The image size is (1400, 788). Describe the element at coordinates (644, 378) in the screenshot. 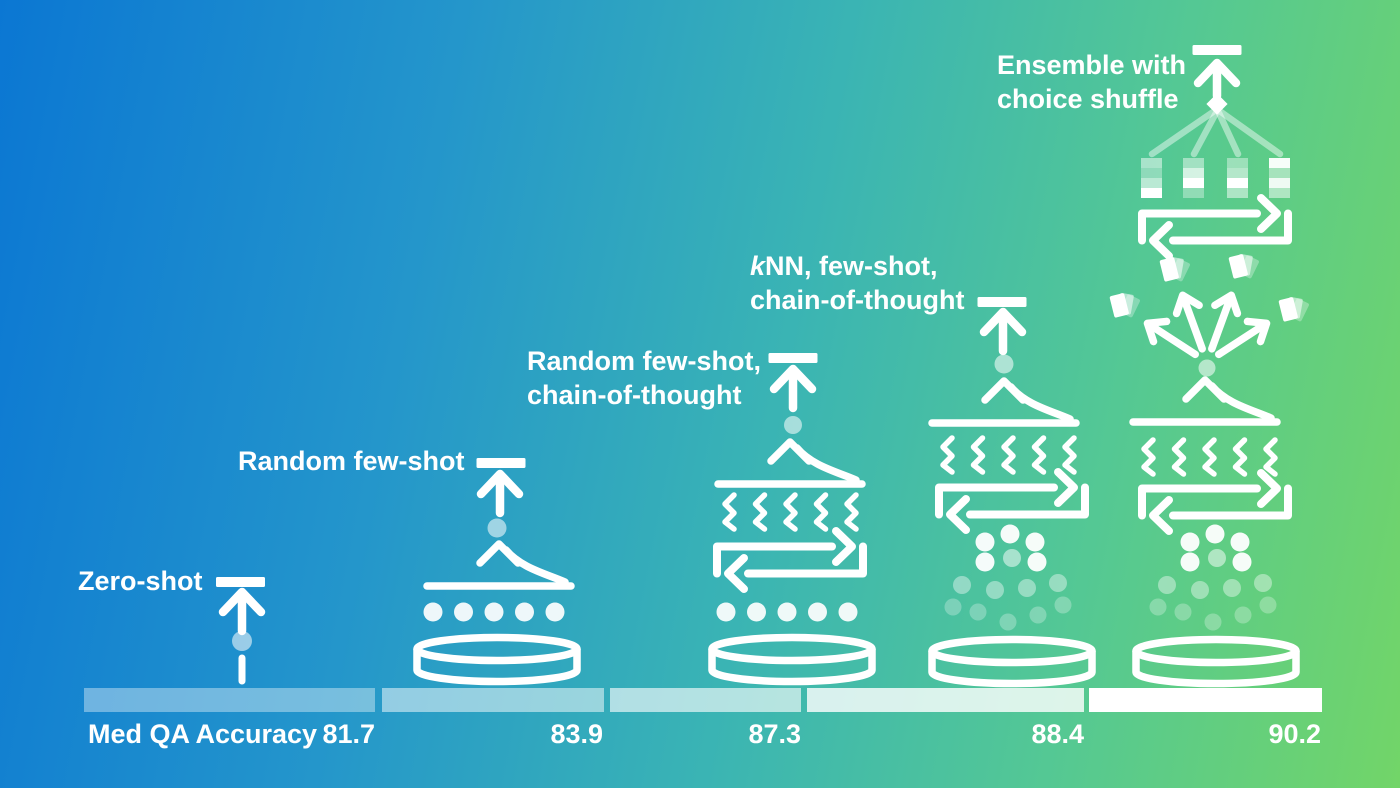

I see `label-random-few-shot-cot: Random few-shot, chain-of-thought` at that location.